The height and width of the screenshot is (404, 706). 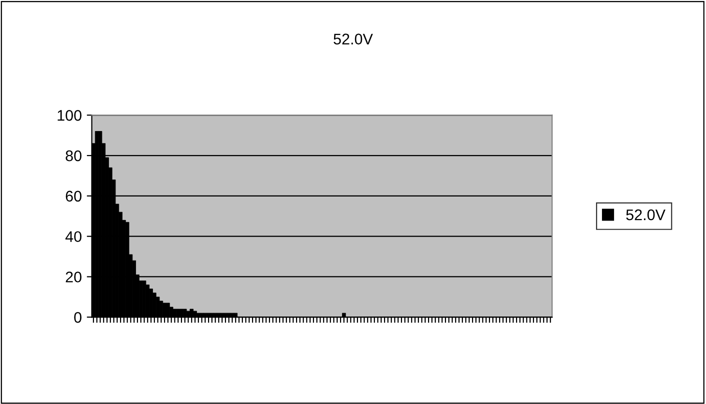 I want to click on y-tick-label: 40, so click(x=73, y=236).